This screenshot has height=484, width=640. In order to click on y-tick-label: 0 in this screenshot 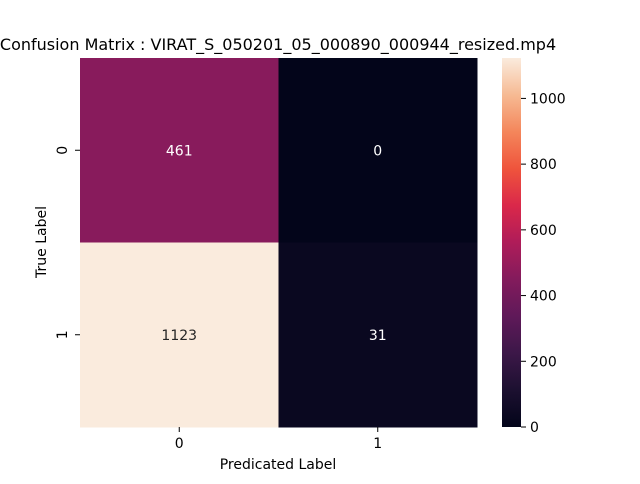, I will do `click(63, 150)`.